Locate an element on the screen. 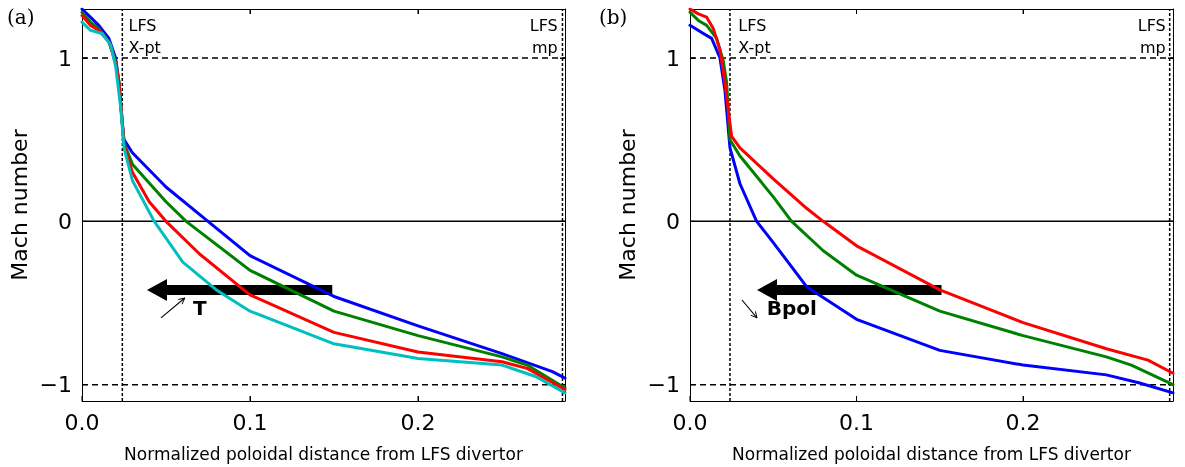 The height and width of the screenshot is (467, 1185). chart-title: (a) is located at coordinates (21, 17).